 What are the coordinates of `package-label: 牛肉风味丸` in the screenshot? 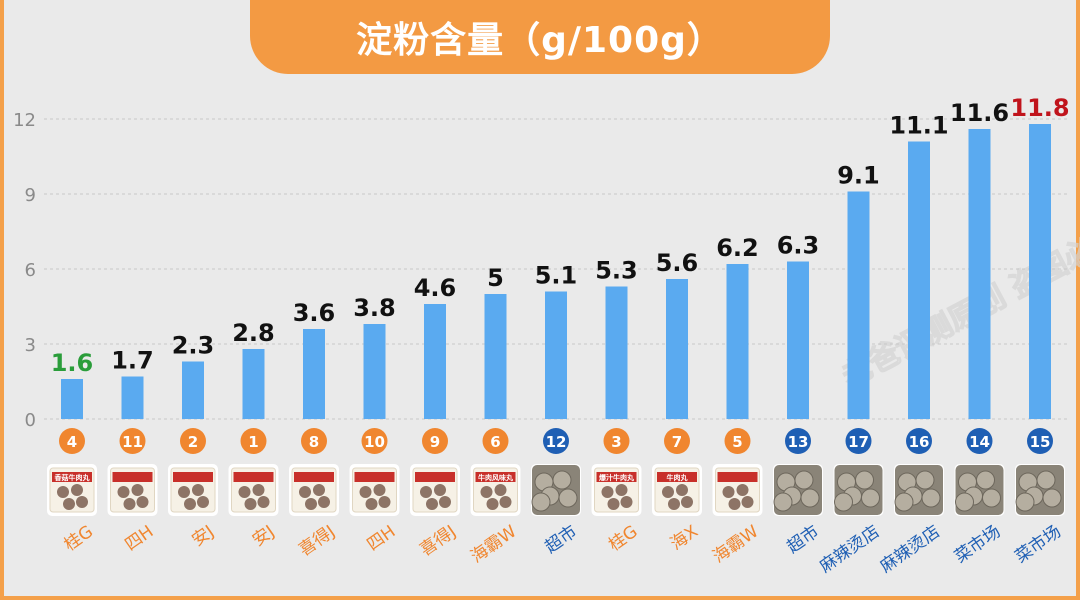 It's located at (496, 477).